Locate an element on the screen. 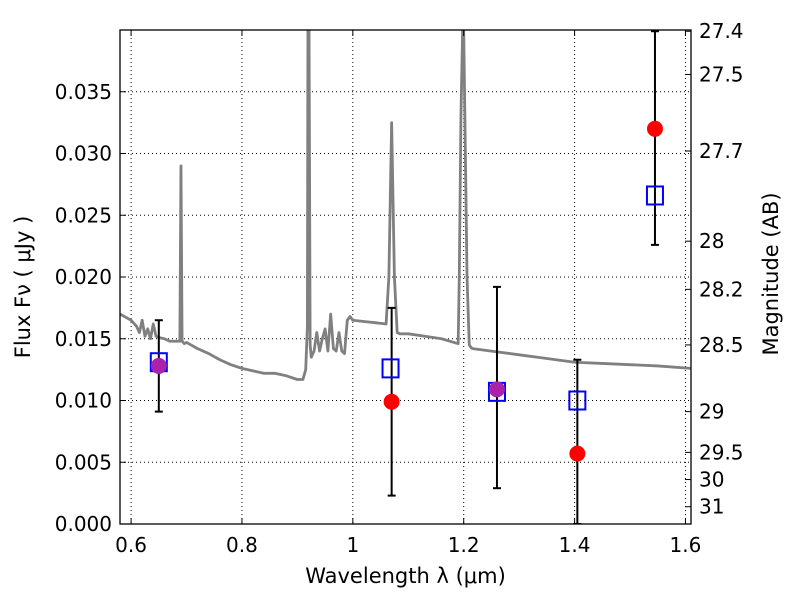 Image resolution: width=800 pixels, height=600 pixels. y-axis-label: Flux Fν ( μJy ) is located at coordinates (23, 287).